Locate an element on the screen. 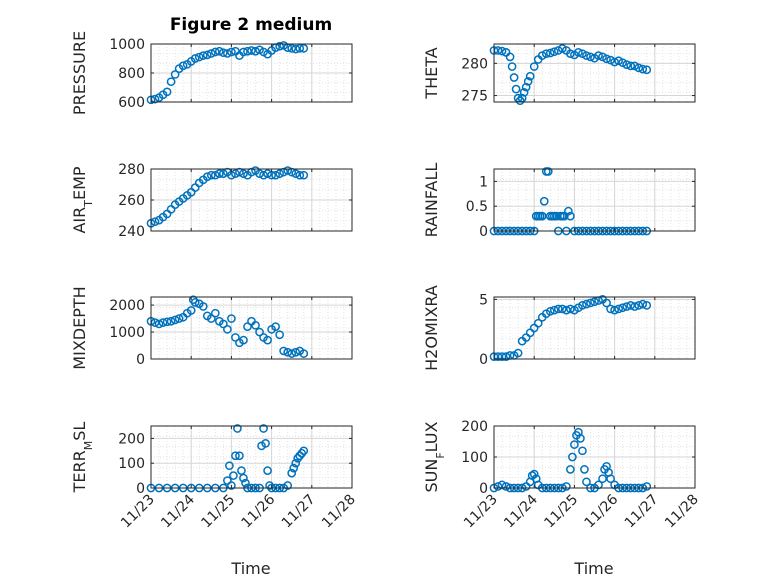  x-axis-label-right: Time is located at coordinates (593, 568).